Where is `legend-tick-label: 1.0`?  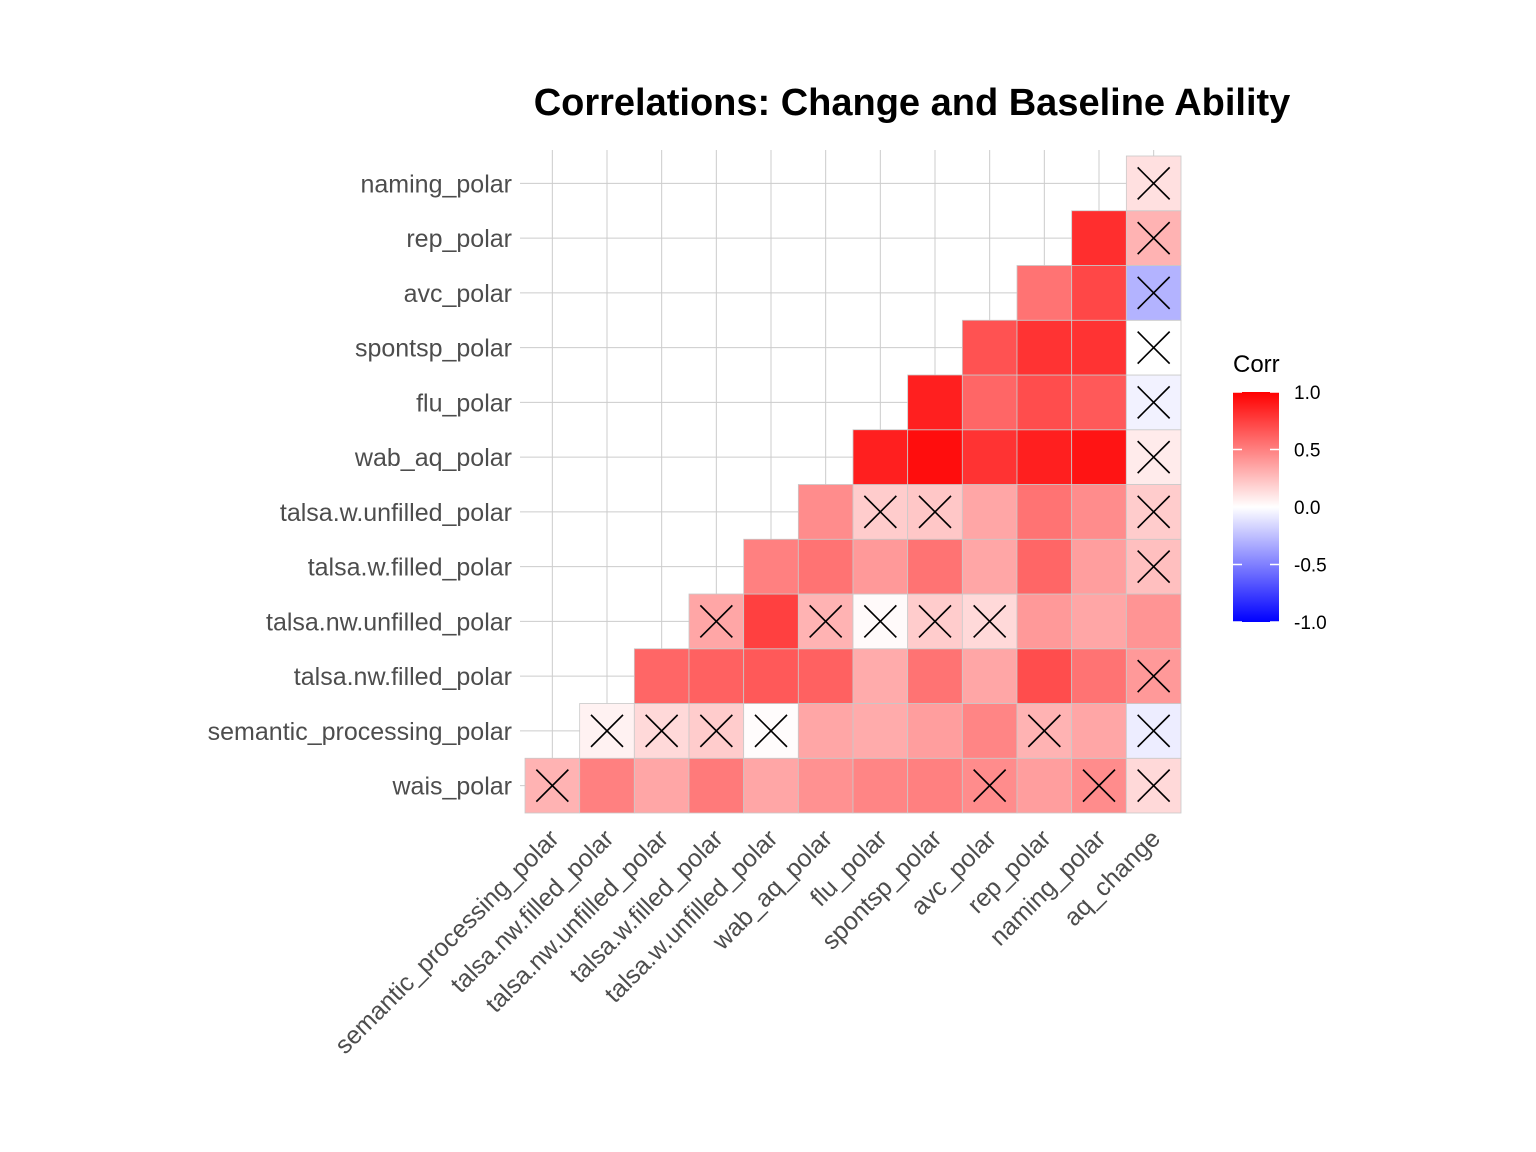 legend-tick-label: 1.0 is located at coordinates (1307, 393).